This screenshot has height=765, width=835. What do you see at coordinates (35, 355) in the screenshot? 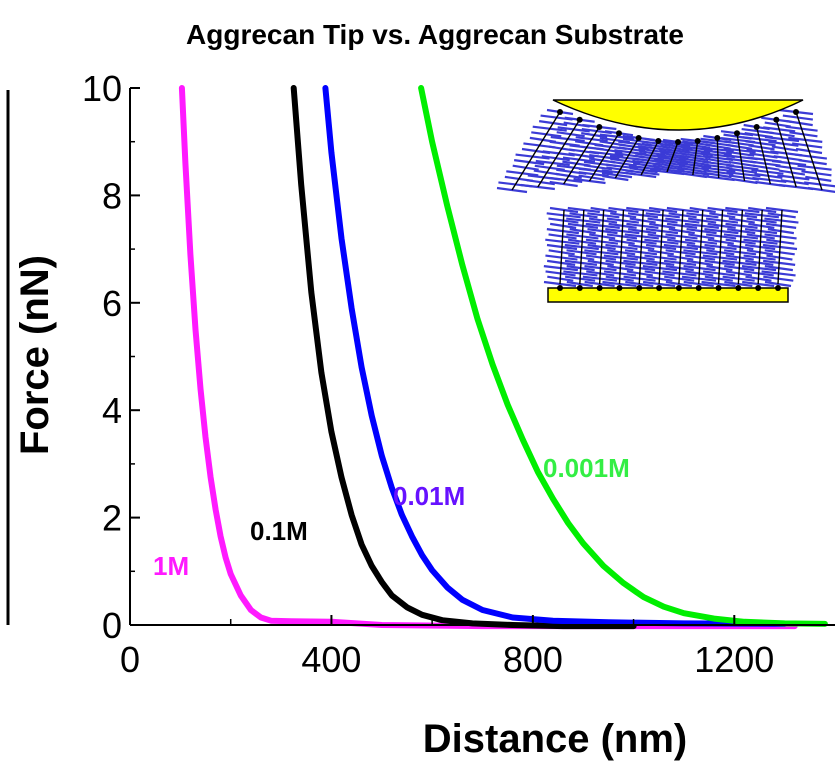
I see `y-axis-title: Force (nN)` at bounding box center [35, 355].